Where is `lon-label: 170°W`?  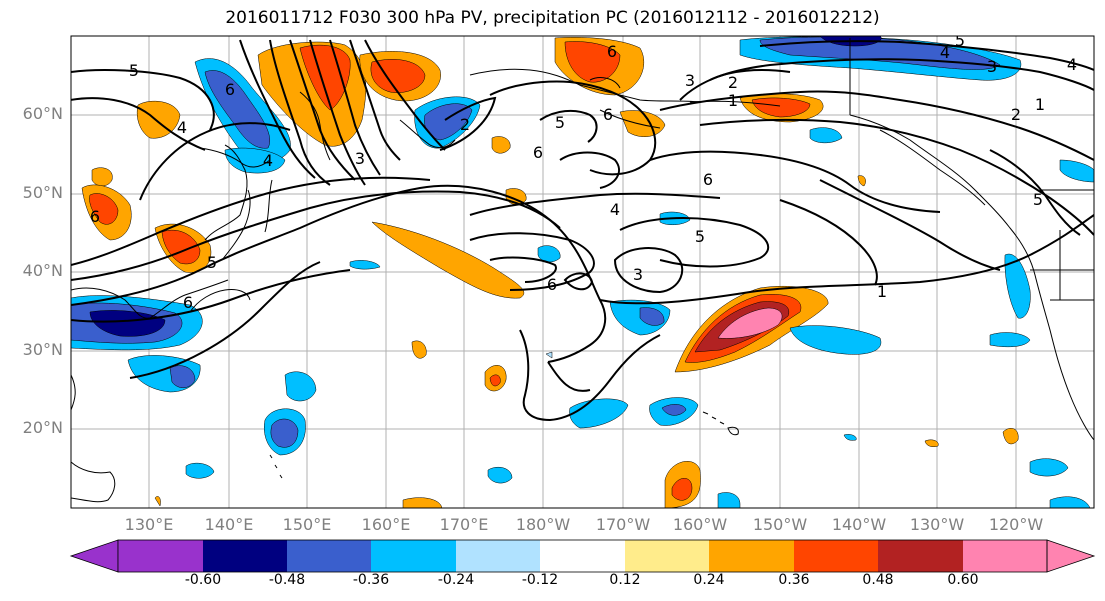
lon-label: 170°W is located at coordinates (623, 524).